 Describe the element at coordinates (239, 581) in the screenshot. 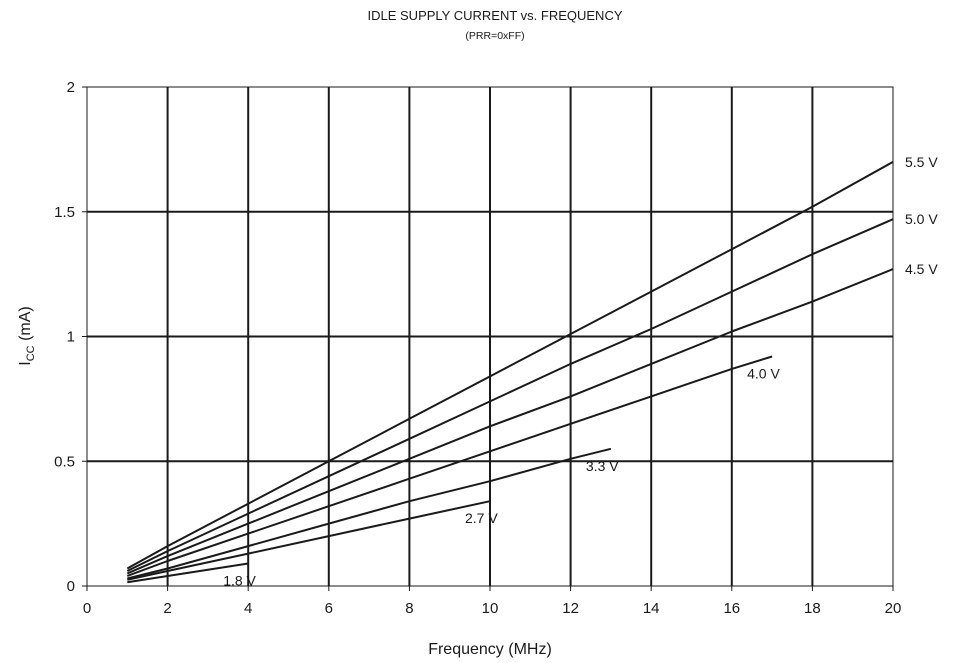

I see `series-label: 1.8 V` at that location.